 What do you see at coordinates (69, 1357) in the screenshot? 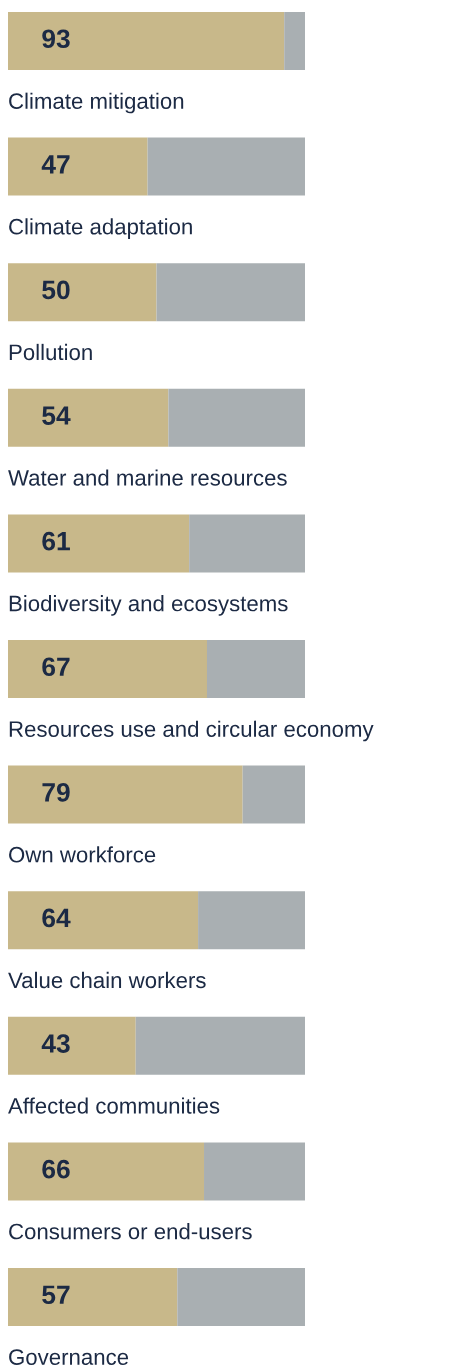
I see `y-tick-label: Governance` at bounding box center [69, 1357].